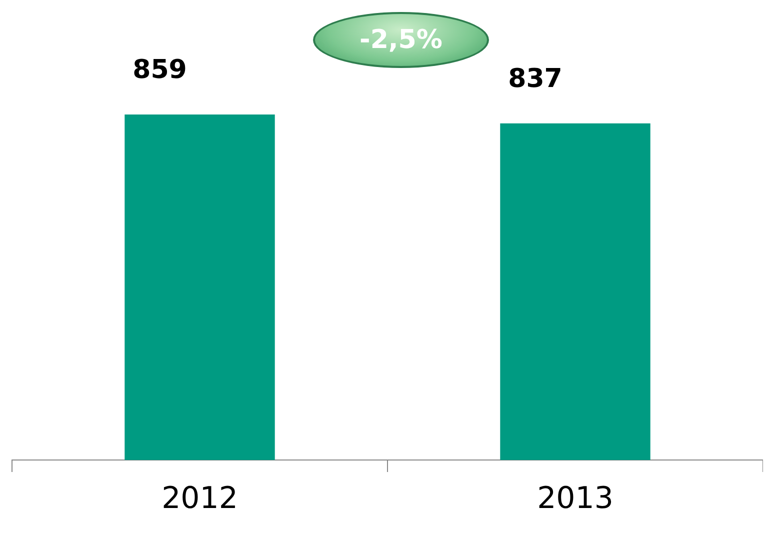 The image size is (767, 536). What do you see at coordinates (575, 498) in the screenshot?
I see `x-tick-label: 2013` at bounding box center [575, 498].